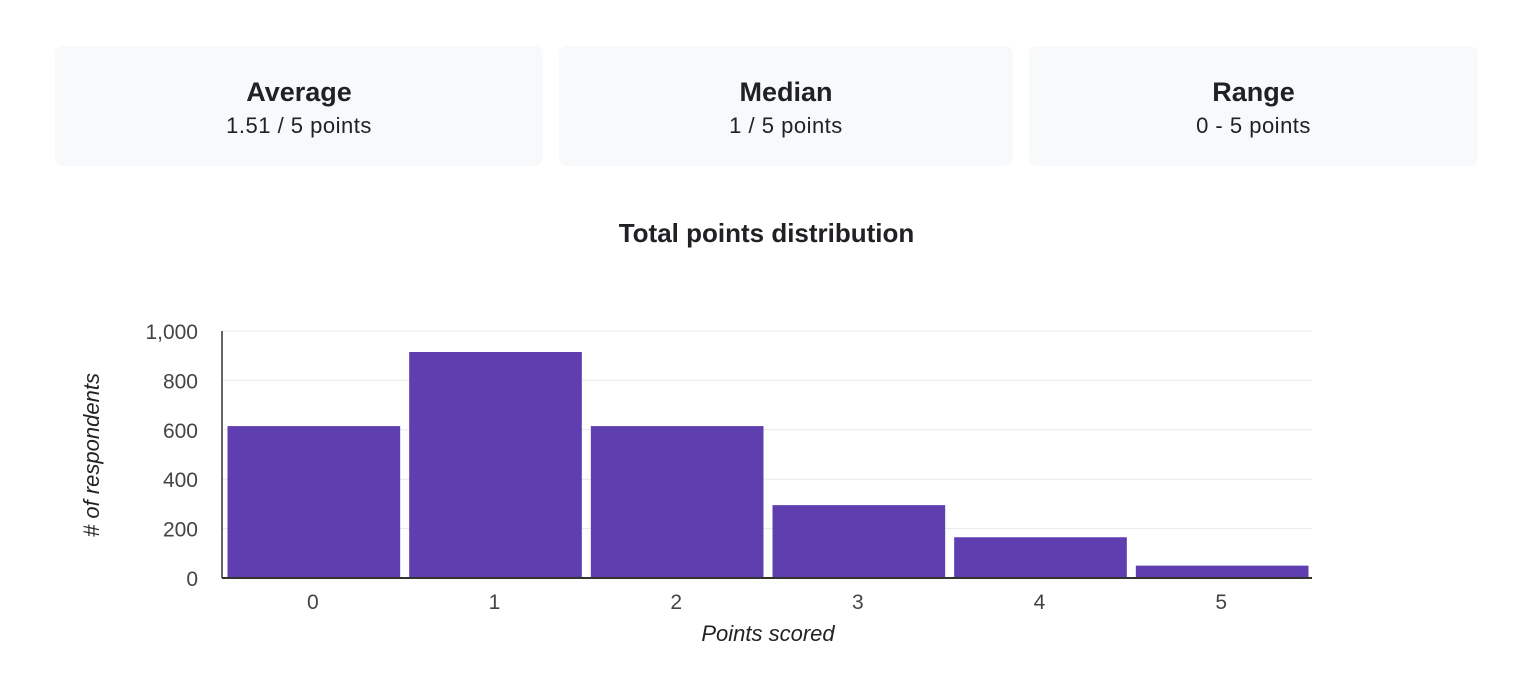  I want to click on median-label: Median, so click(786, 92).